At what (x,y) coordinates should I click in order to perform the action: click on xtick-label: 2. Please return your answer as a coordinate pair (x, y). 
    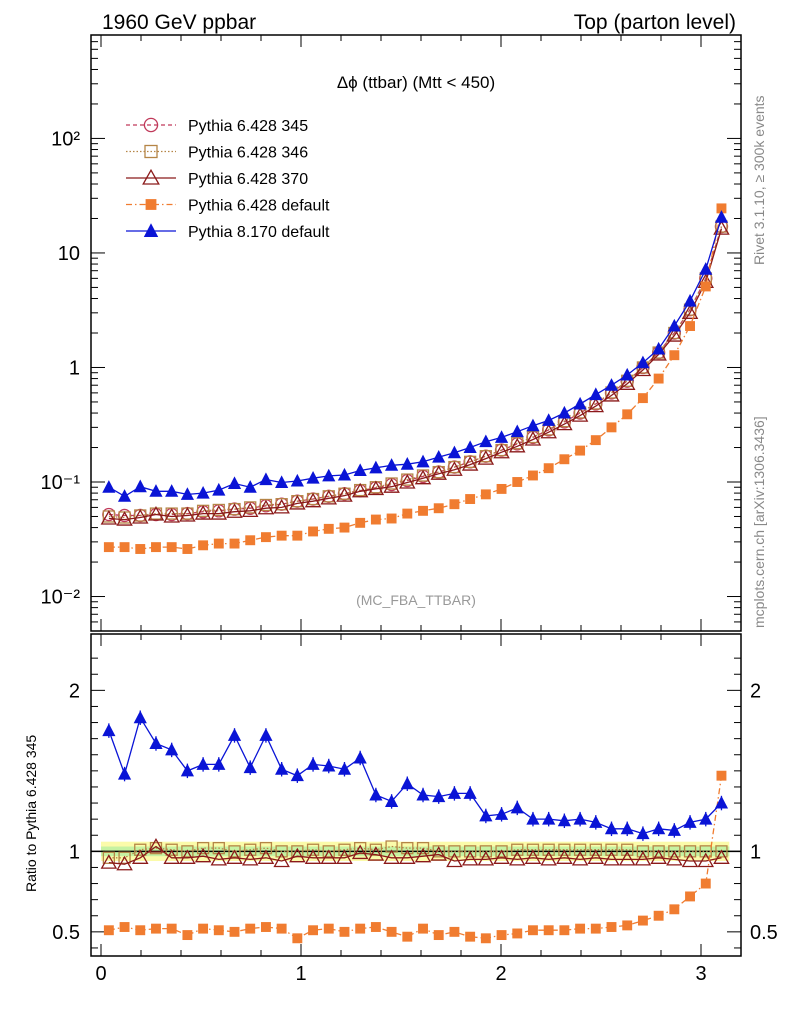
    Looking at the image, I should click on (500, 974).